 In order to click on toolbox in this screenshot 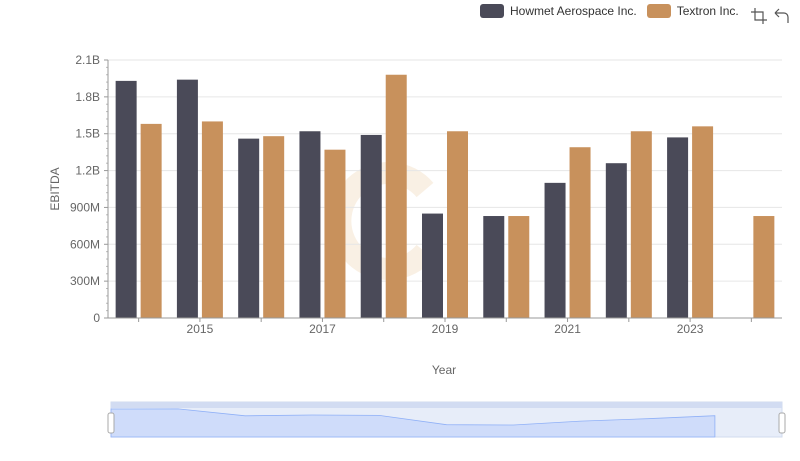, I will do `click(768, 16)`.